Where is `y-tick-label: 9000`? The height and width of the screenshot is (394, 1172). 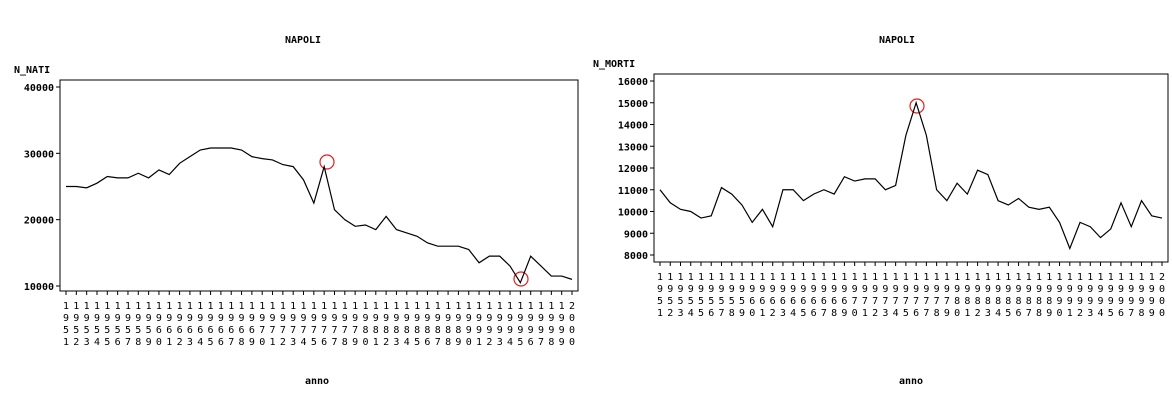 y-tick-label: 9000 is located at coordinates (636, 234).